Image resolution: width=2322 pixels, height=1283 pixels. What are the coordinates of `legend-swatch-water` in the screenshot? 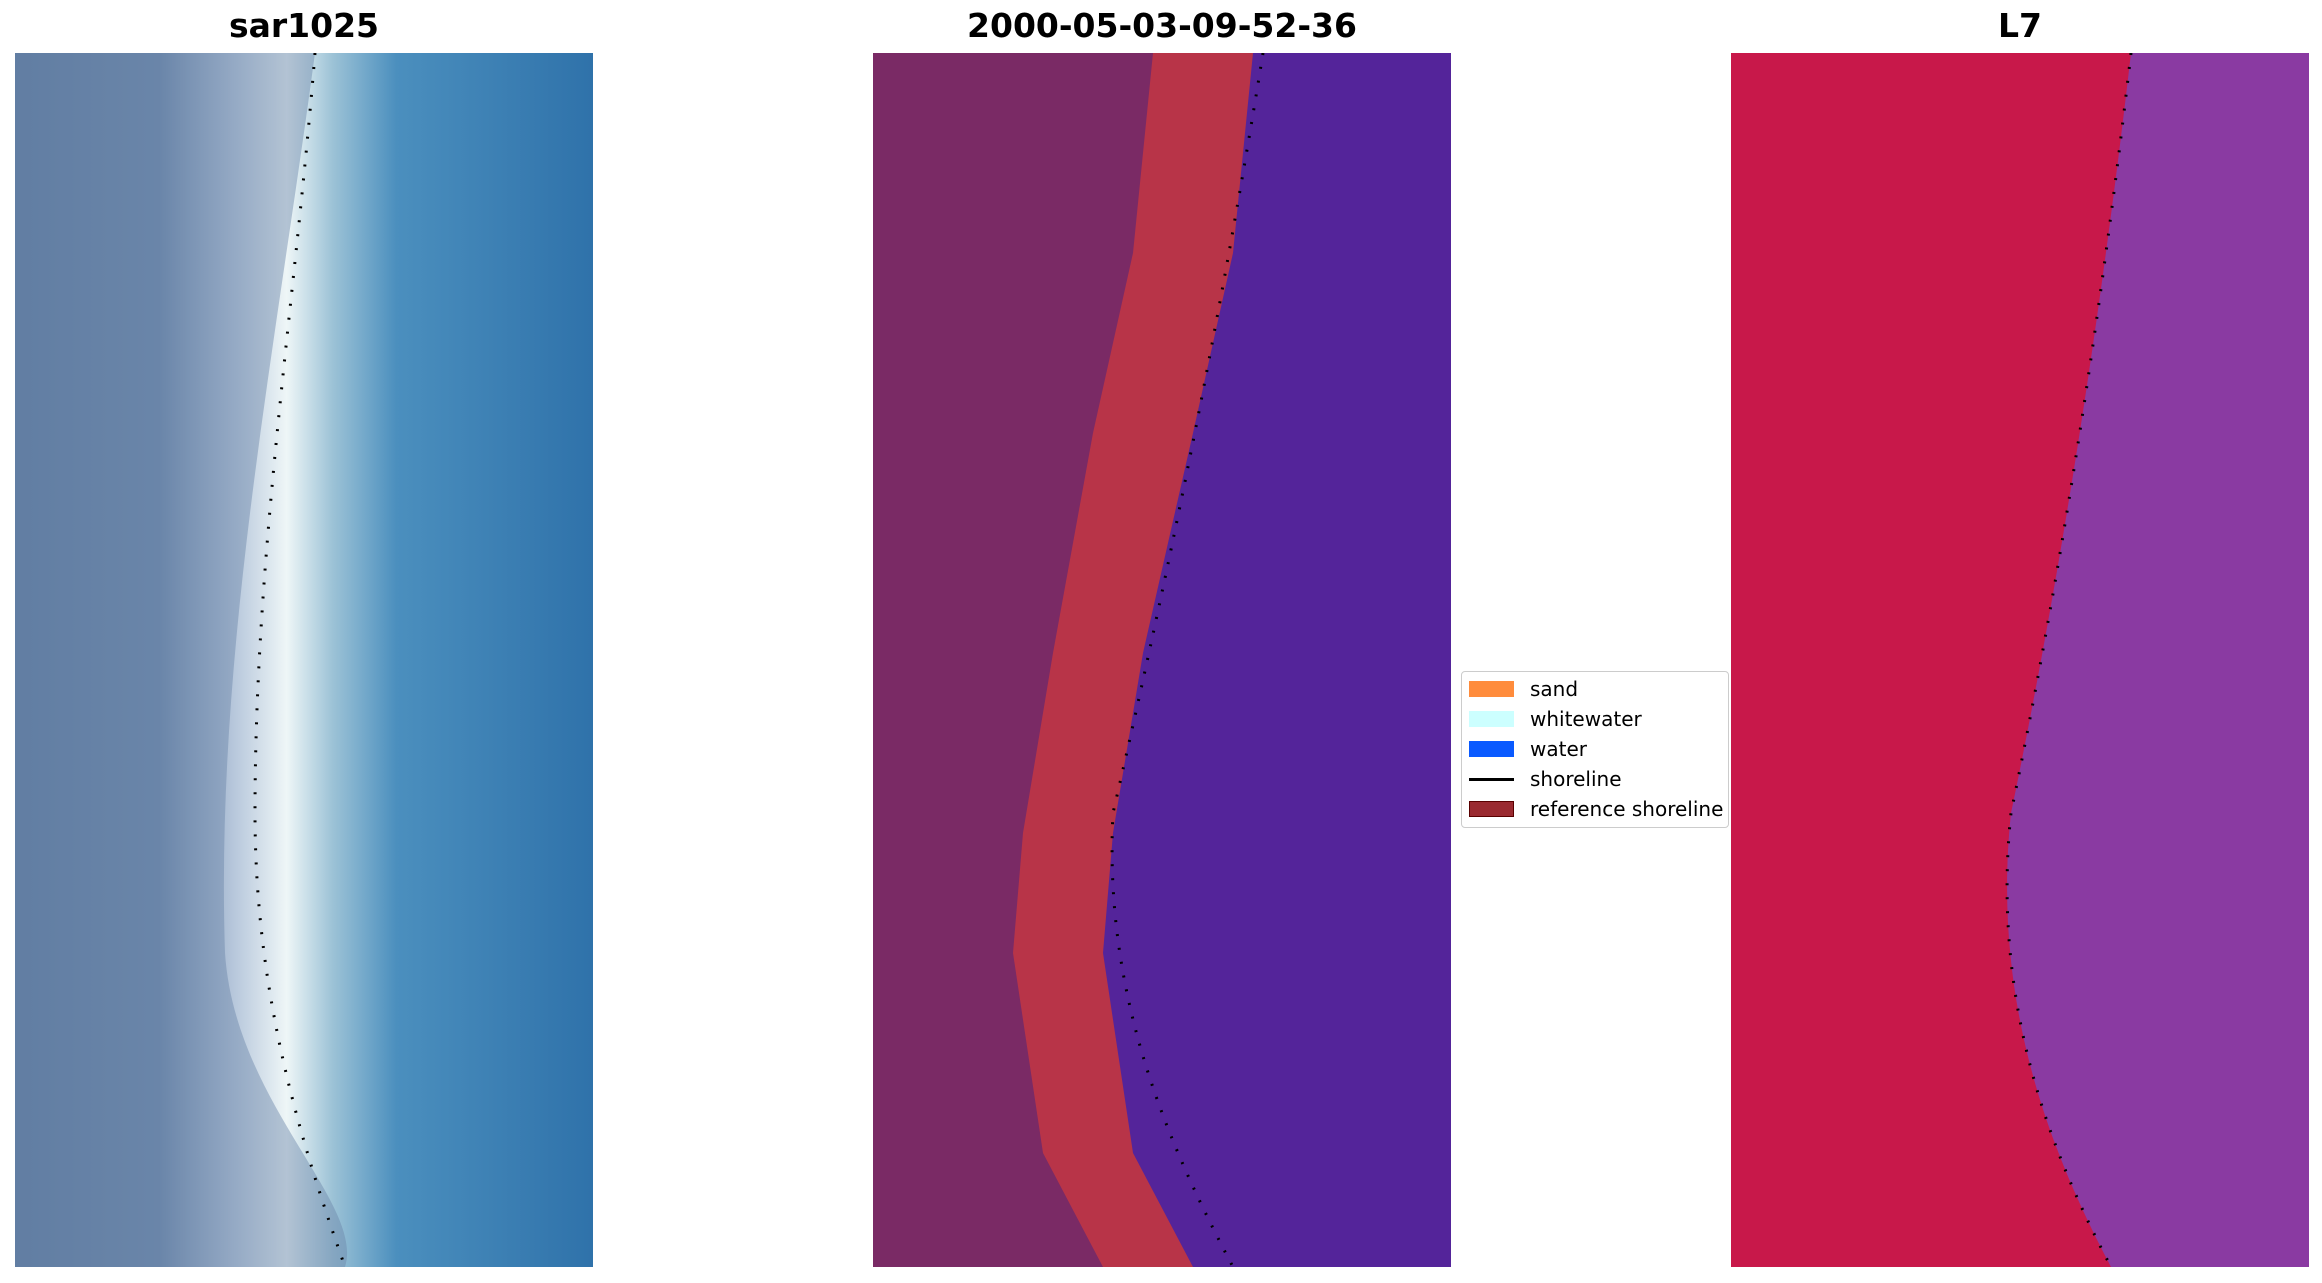 It's located at (1491, 749).